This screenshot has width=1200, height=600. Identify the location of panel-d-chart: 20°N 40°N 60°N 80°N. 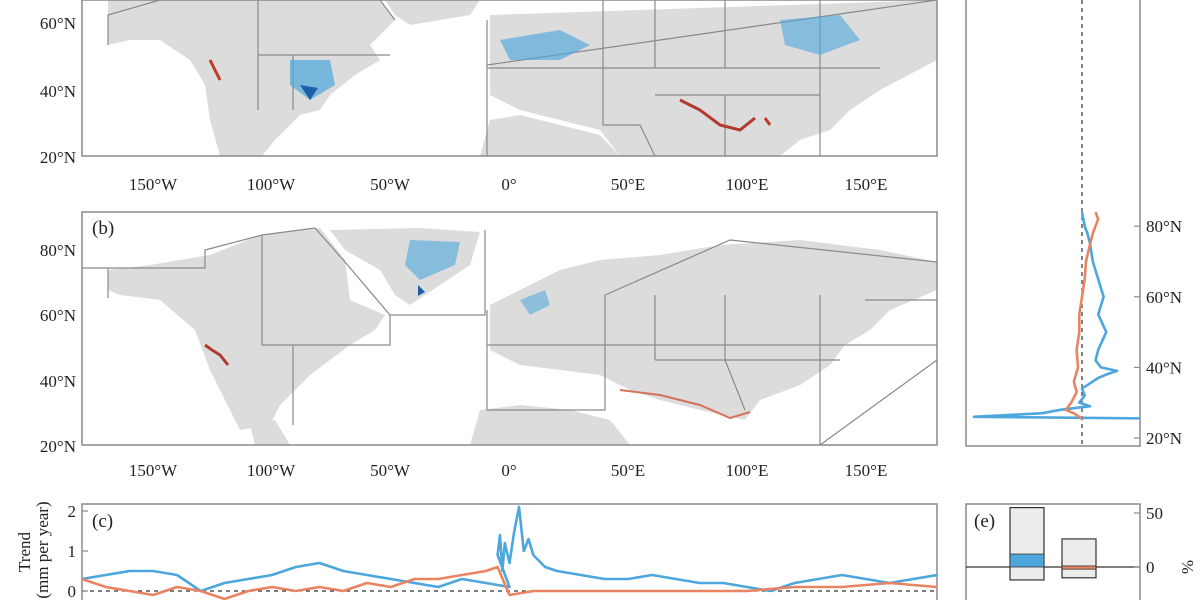
(1073, 224).